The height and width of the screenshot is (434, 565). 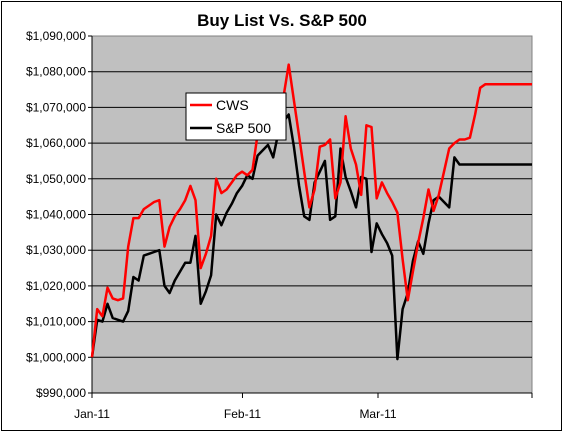 I want to click on y-tick-label: $1,010,000, so click(x=56, y=322).